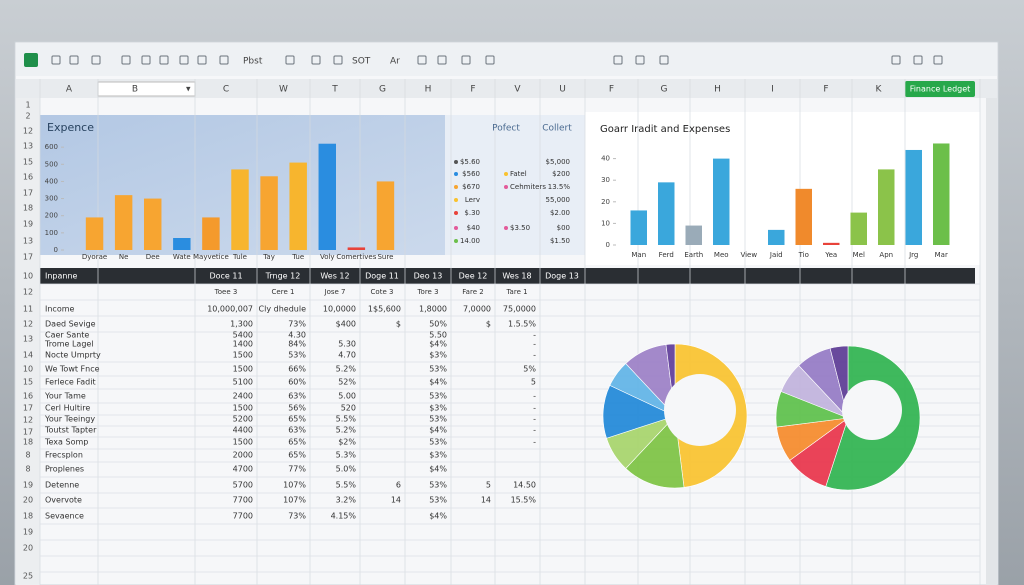 This screenshot has height=585, width=1024. I want to click on row-label: Nocte Umprty, so click(73, 355).